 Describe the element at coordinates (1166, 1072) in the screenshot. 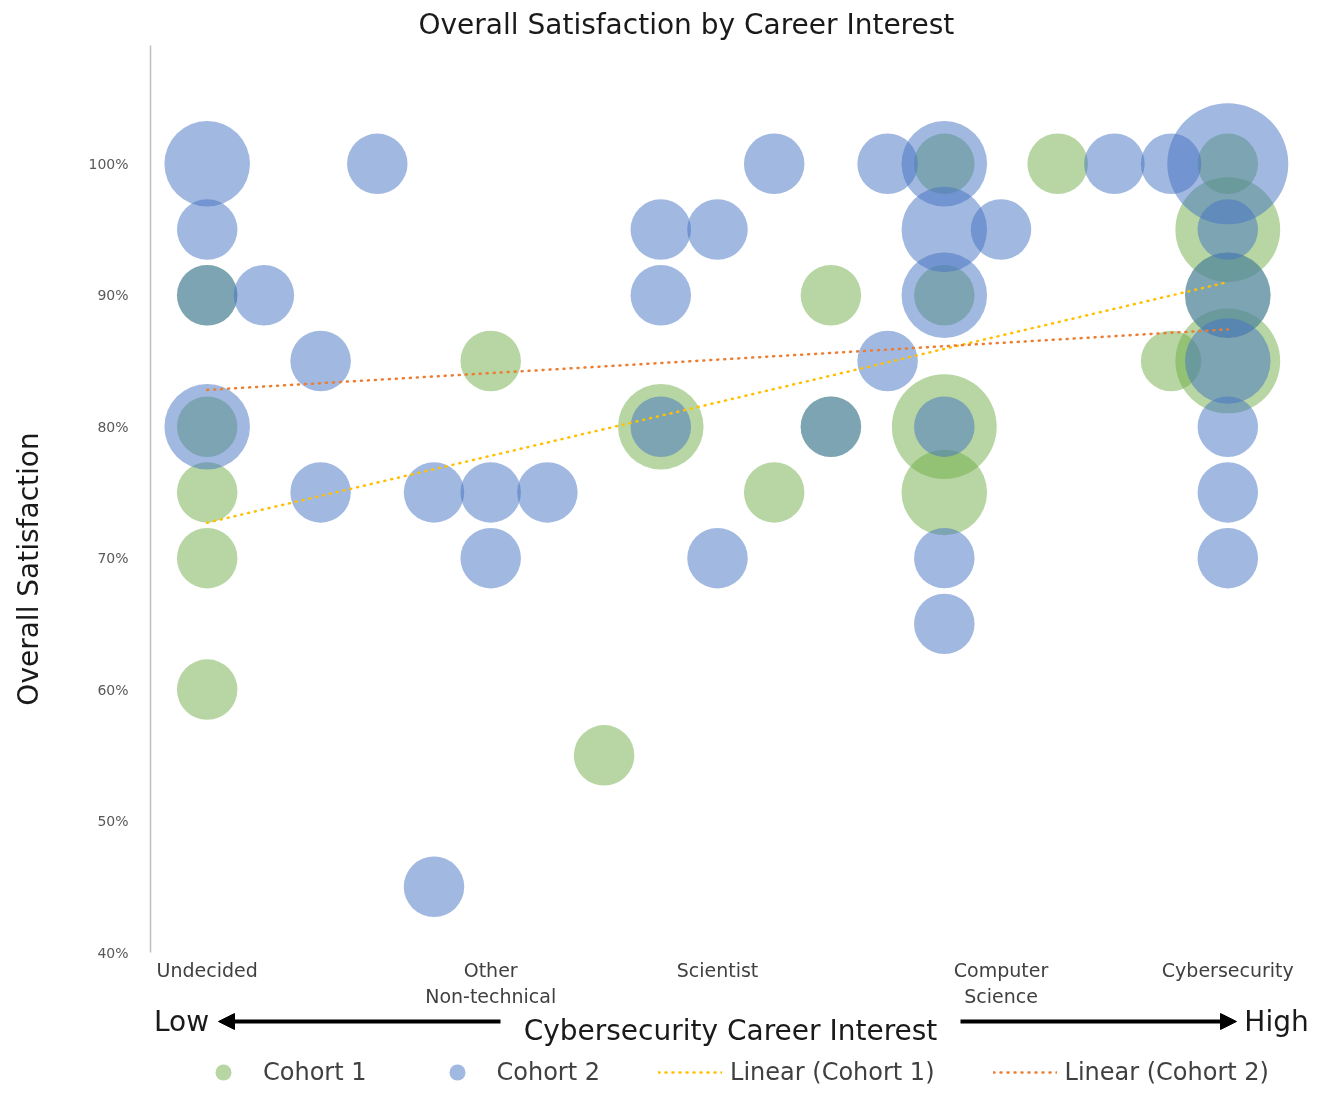

I see `legend-label: Linear (Cohort 2)` at that location.